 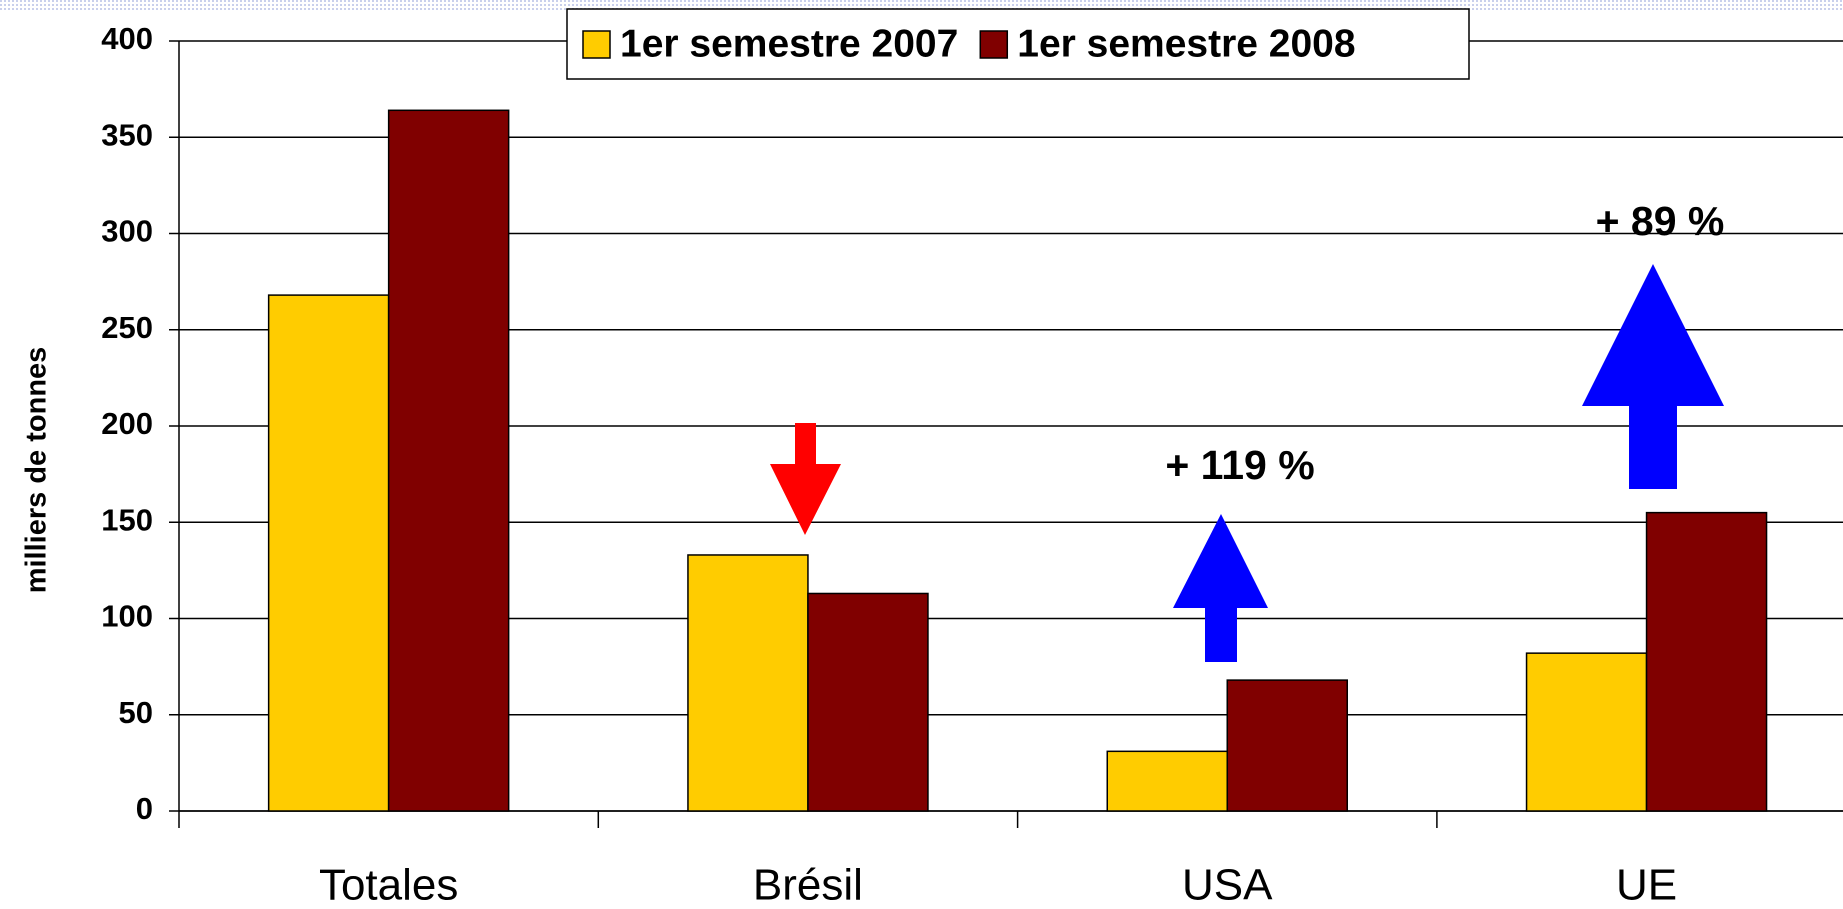 What do you see at coordinates (1660, 221) in the screenshot?
I see `annotation: + 89 %` at bounding box center [1660, 221].